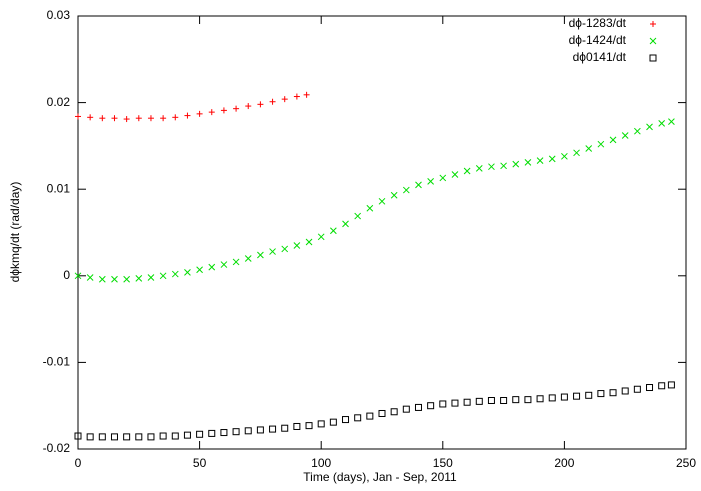  What do you see at coordinates (653, 24) in the screenshot?
I see `legend-marker` at bounding box center [653, 24].